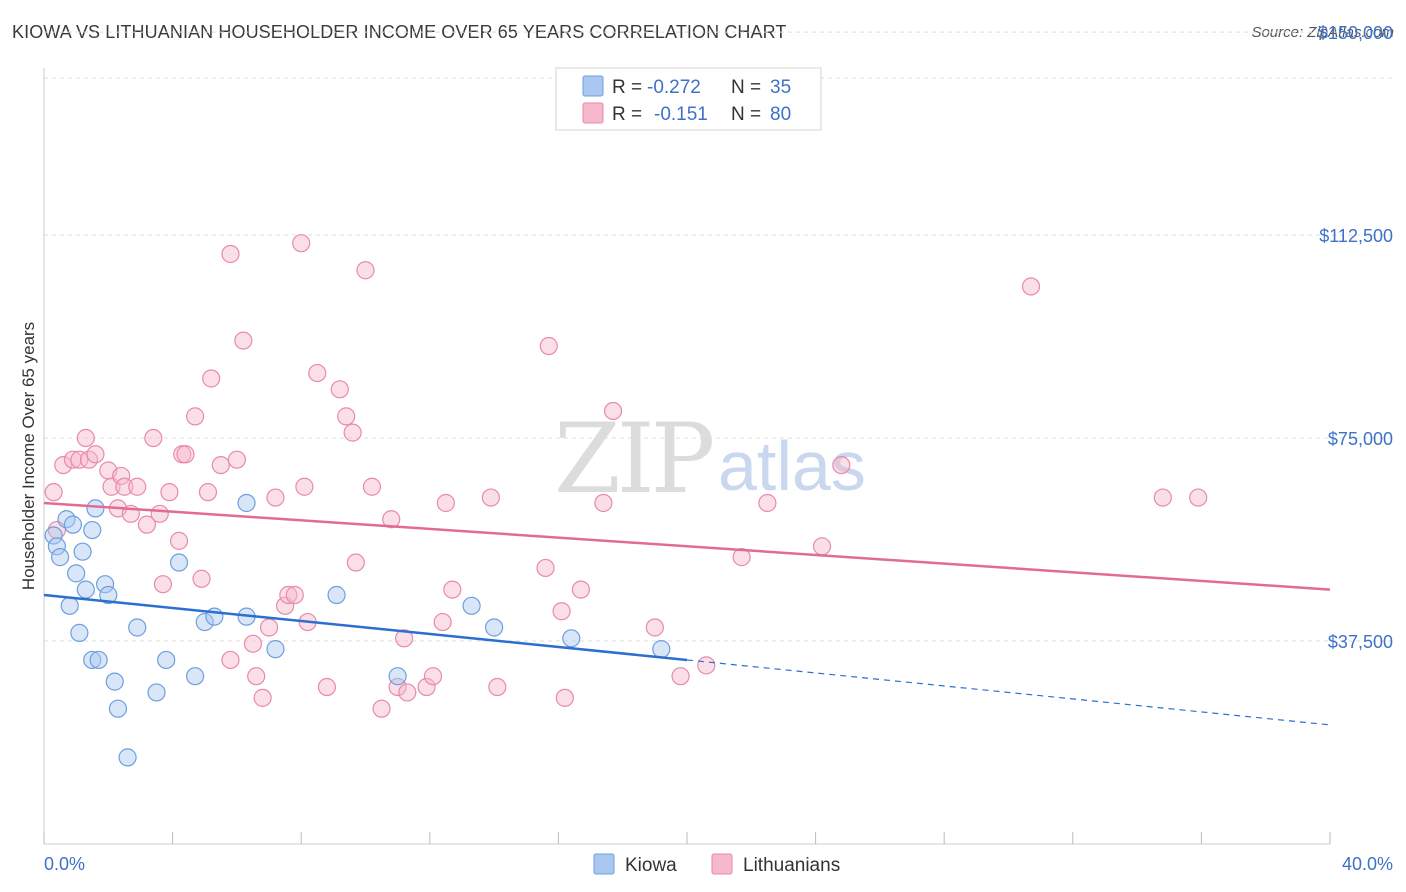 This screenshot has width=1406, height=892. Describe the element at coordinates (687, 838) in the screenshot. I see `x-ticks` at that location.